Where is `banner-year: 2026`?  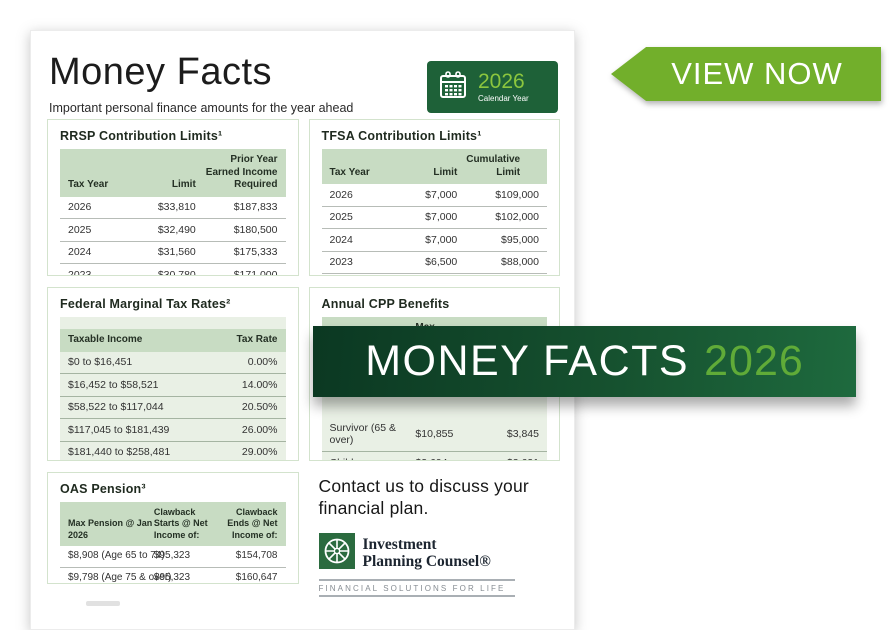
banner-year: 2026 is located at coordinates (754, 361).